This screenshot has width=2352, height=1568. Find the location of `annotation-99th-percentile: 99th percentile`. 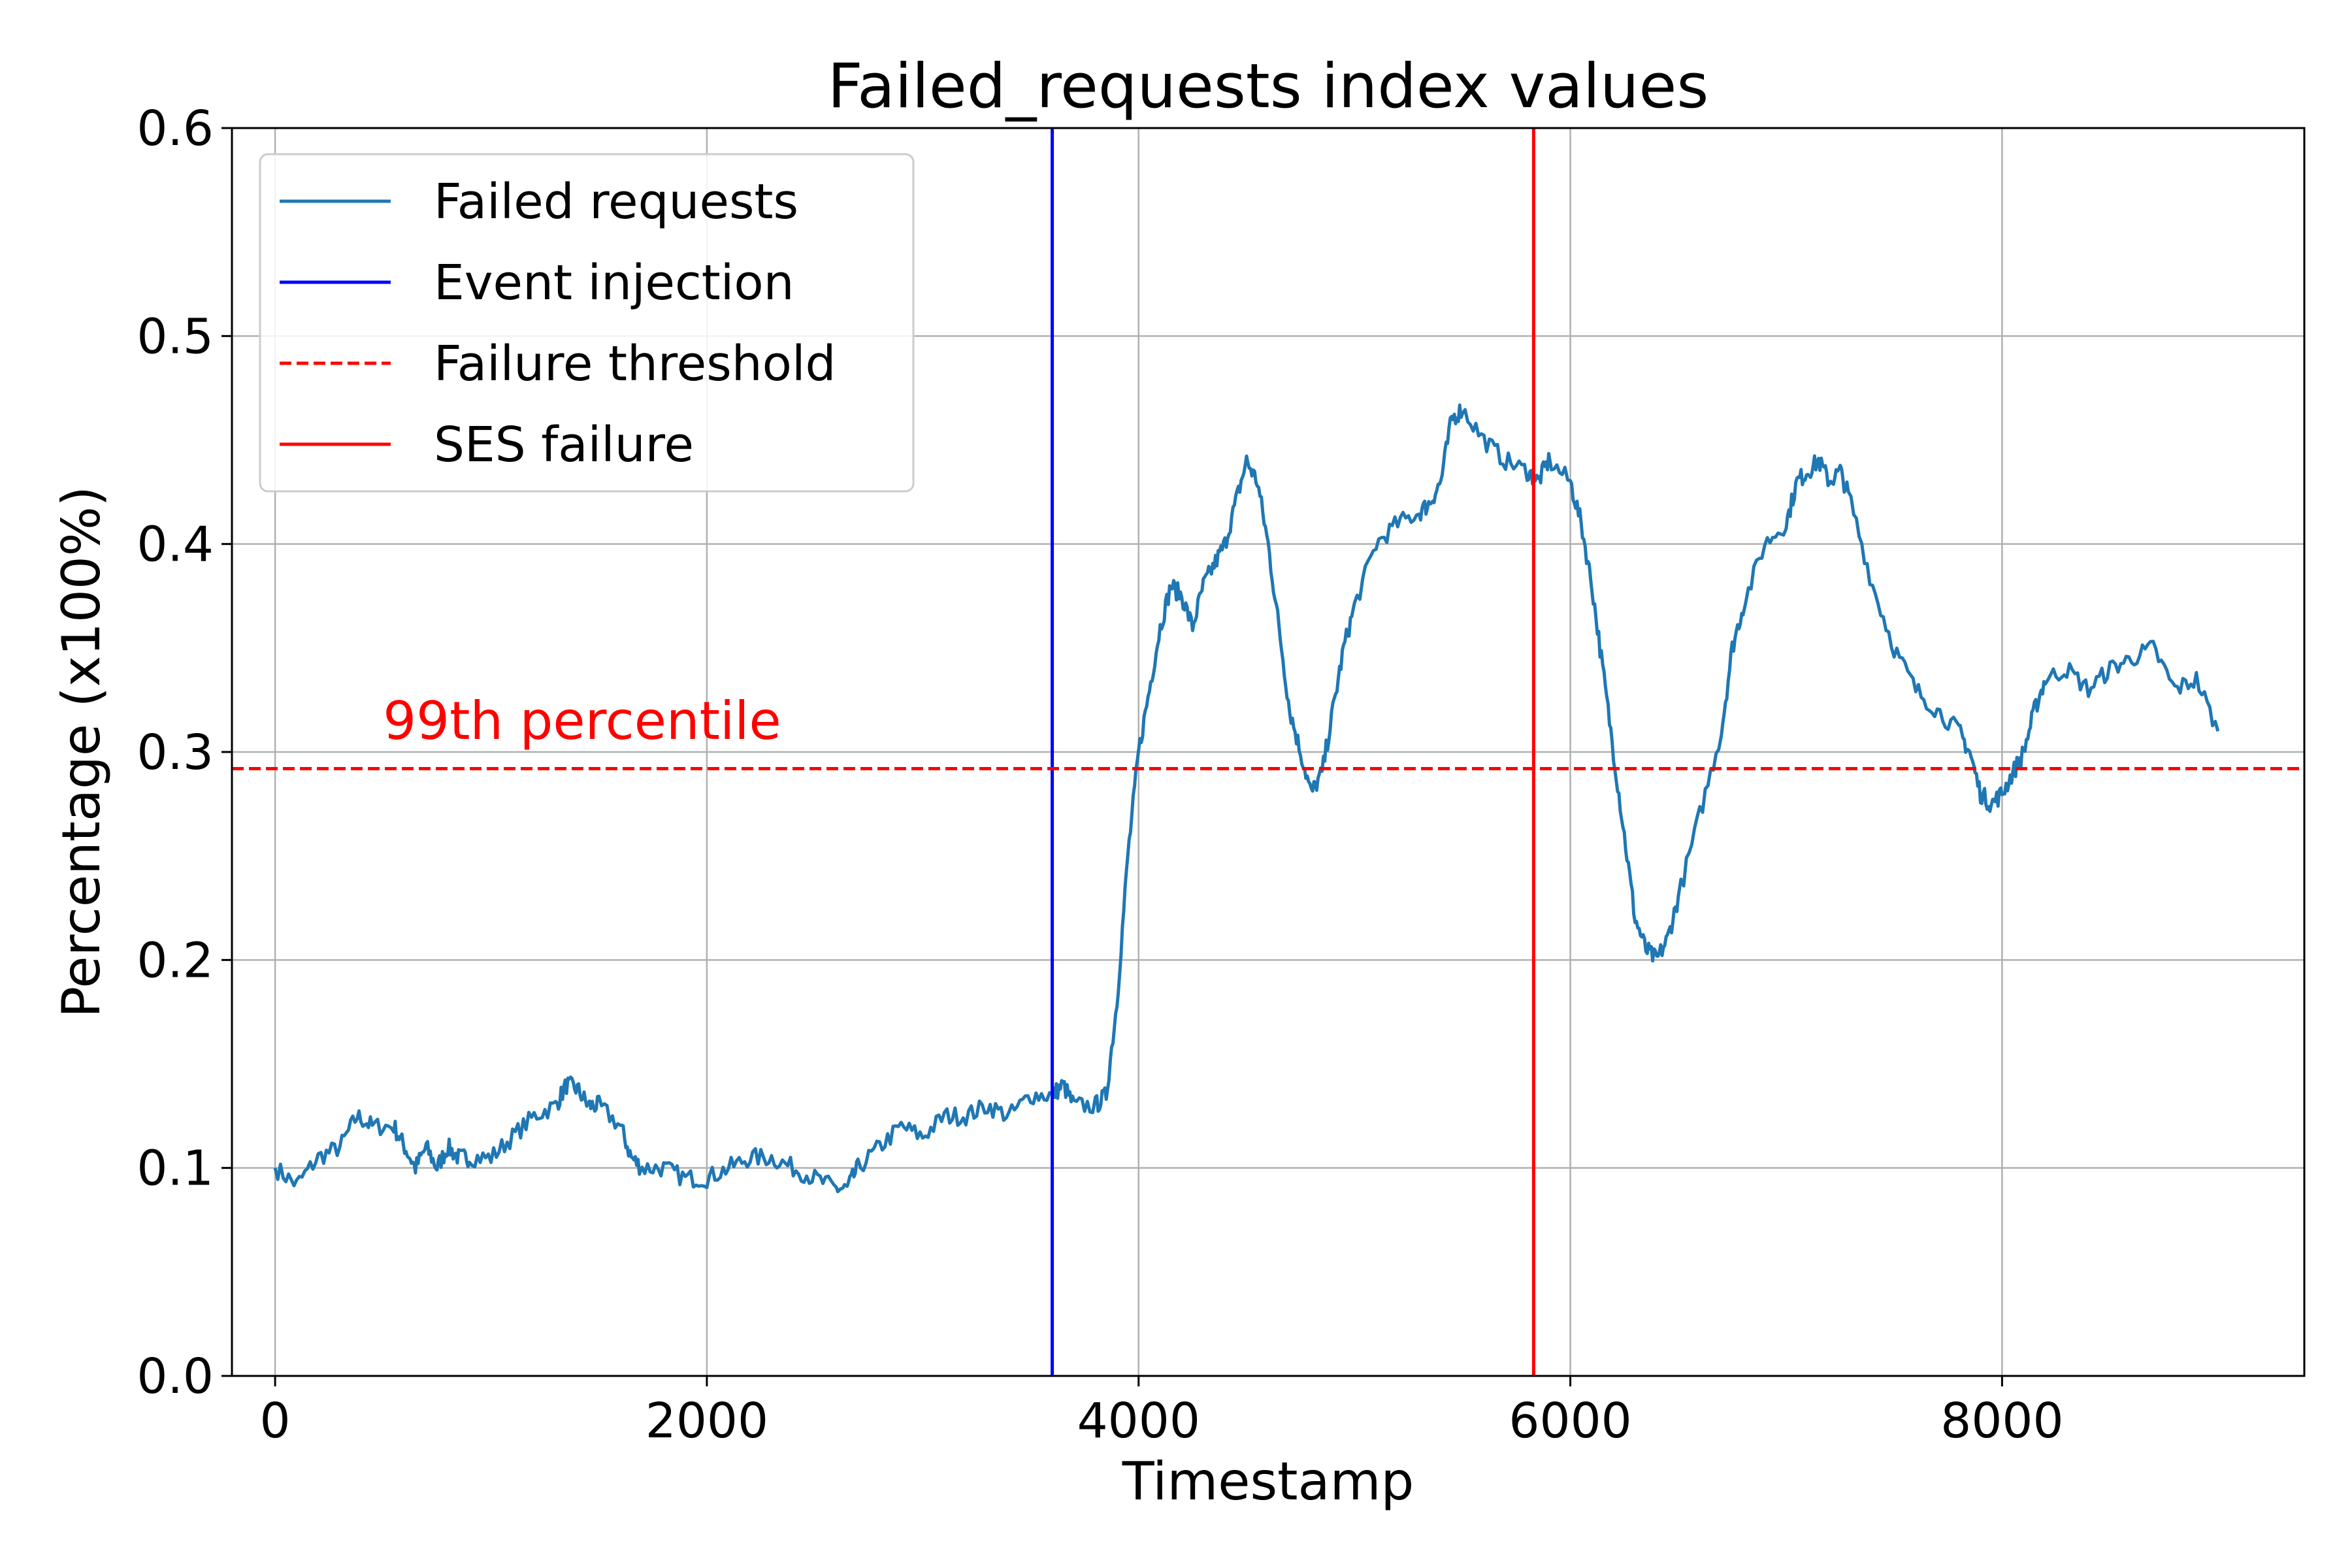

annotation-99th-percentile: 99th percentile is located at coordinates (582, 721).